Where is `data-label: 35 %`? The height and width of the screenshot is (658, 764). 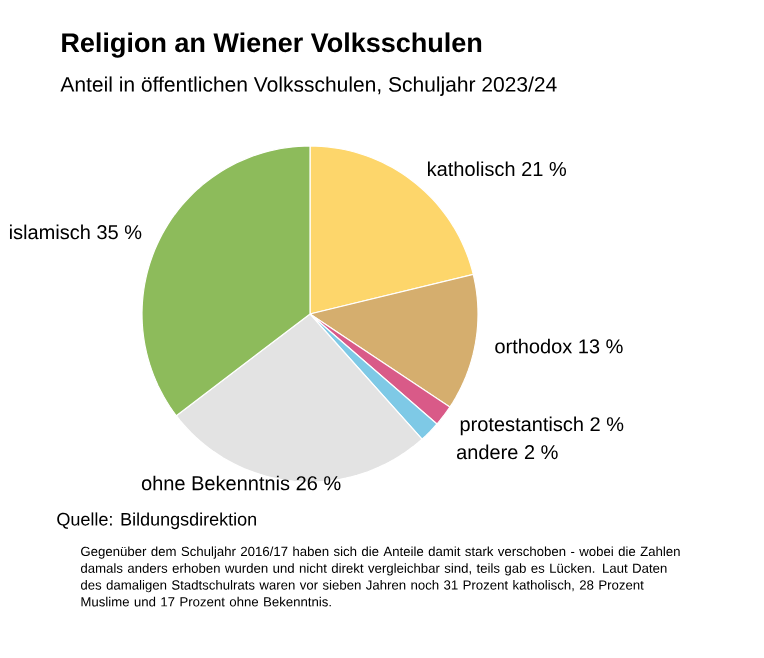 data-label: 35 % is located at coordinates (119, 232).